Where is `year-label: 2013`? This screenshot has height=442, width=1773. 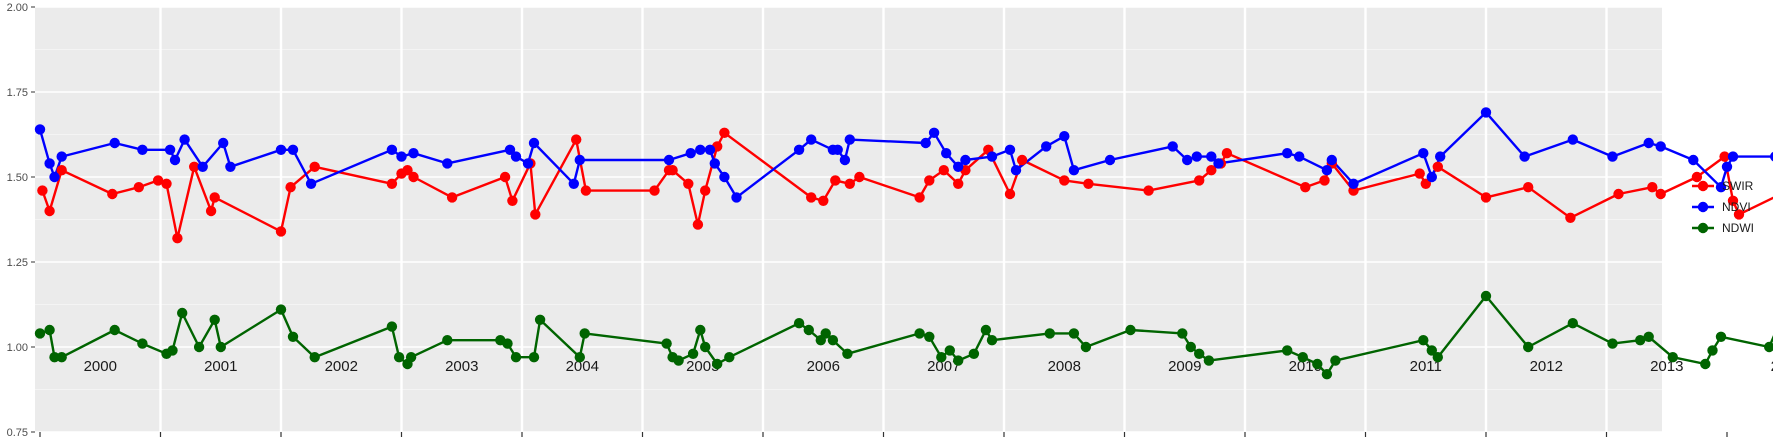 year-label: 2013 is located at coordinates (1666, 366).